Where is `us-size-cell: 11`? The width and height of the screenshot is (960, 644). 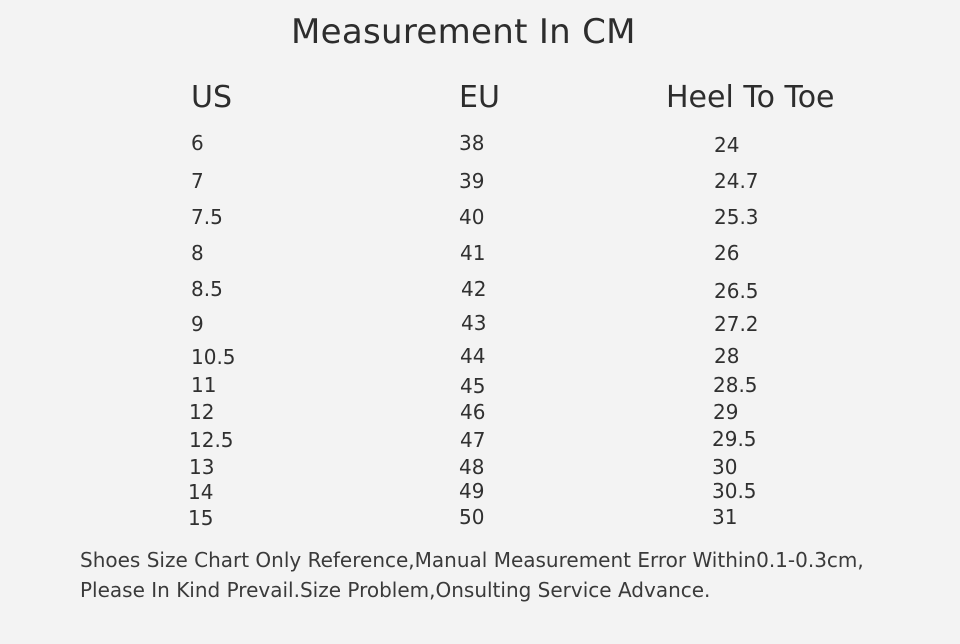 us-size-cell: 11 is located at coordinates (204, 385).